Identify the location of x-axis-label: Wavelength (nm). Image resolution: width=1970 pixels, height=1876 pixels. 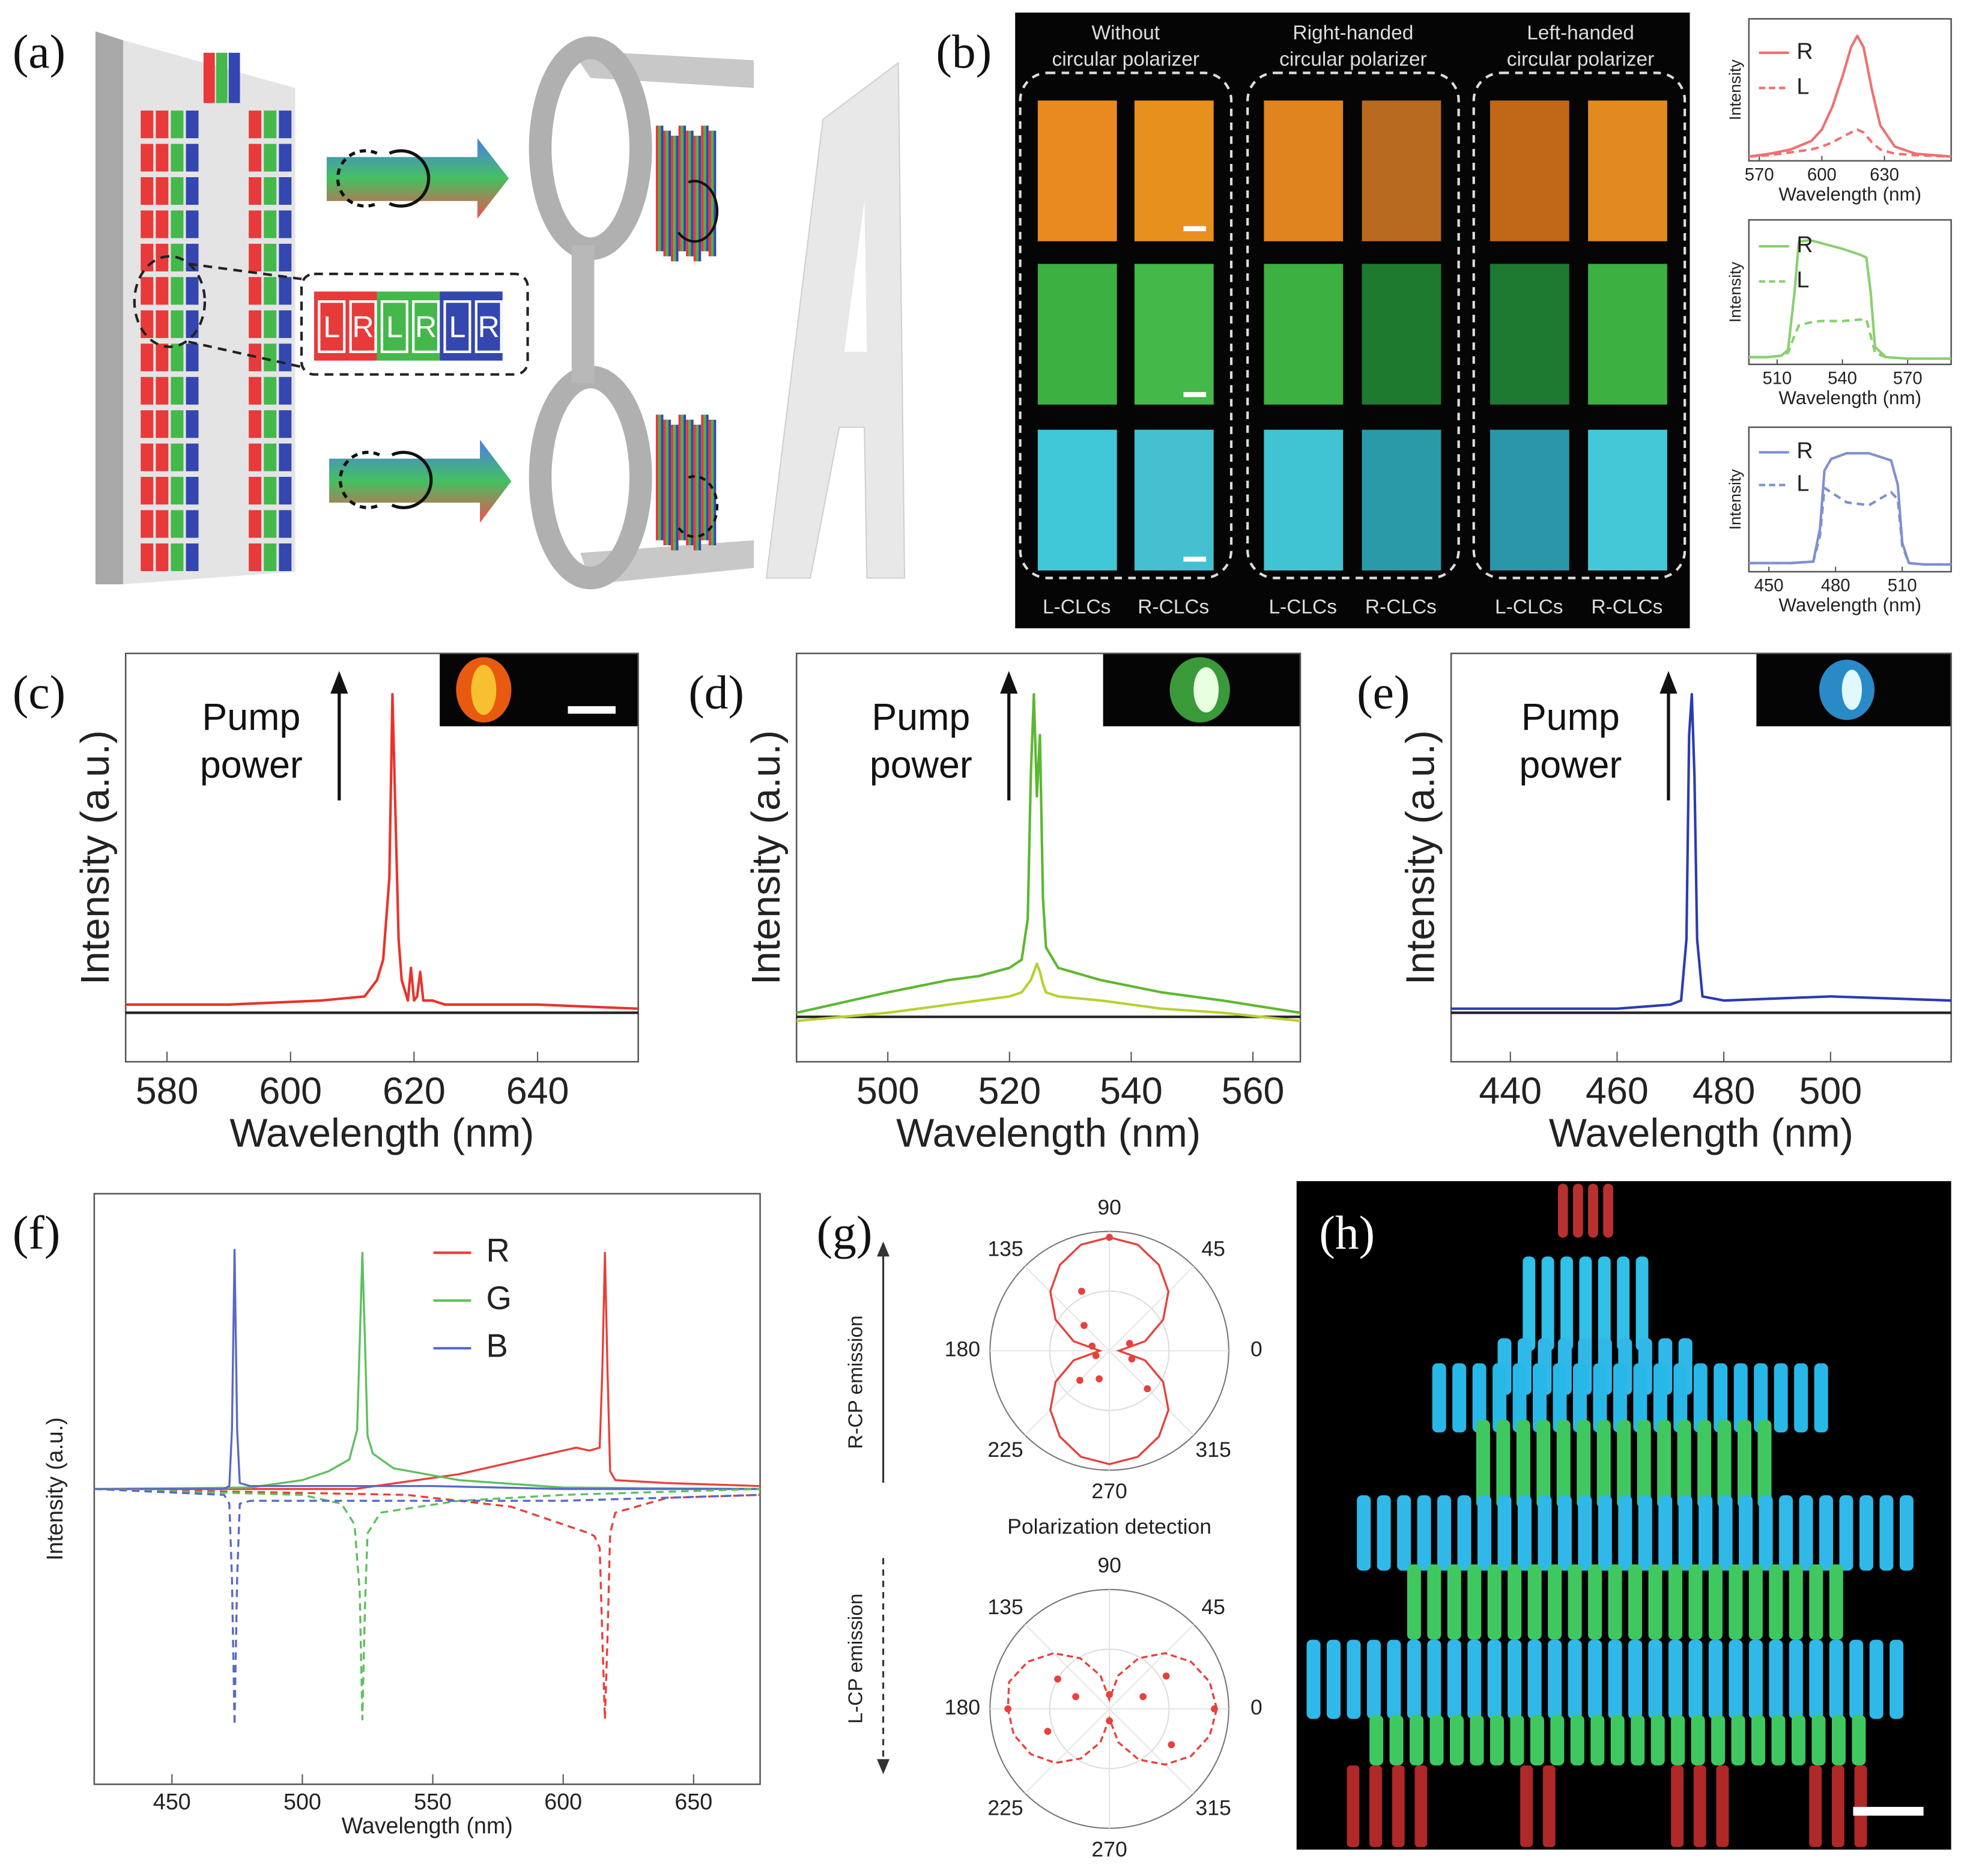
(1701, 1132).